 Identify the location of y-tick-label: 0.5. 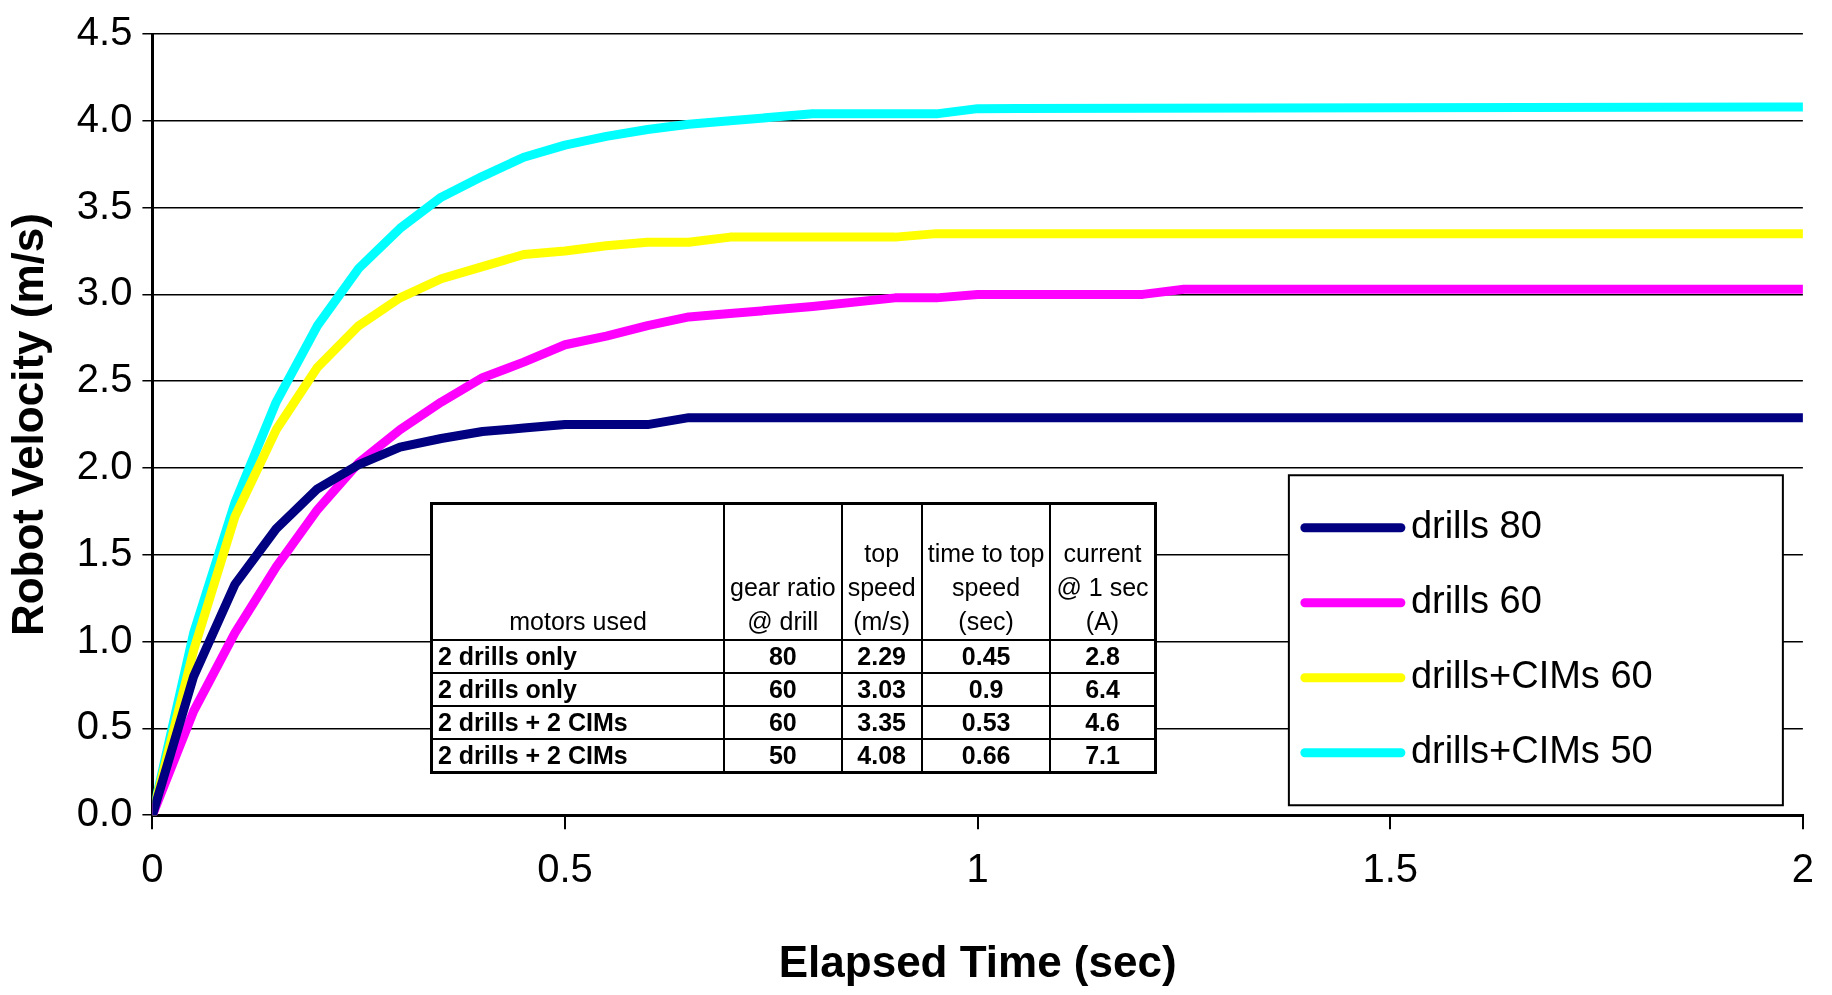
(104, 725).